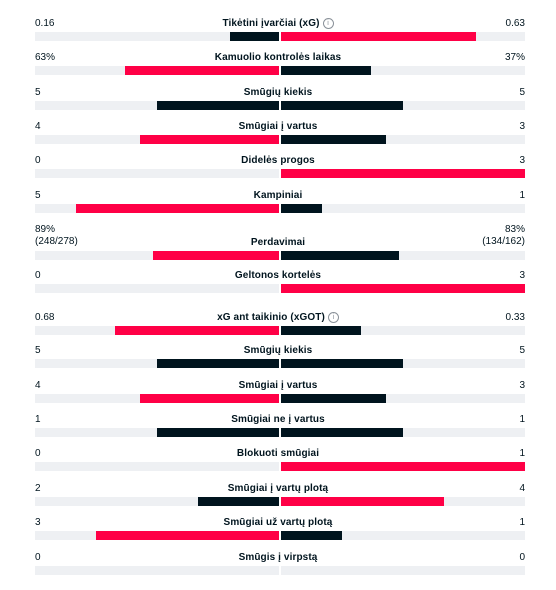 This screenshot has width=556, height=590. What do you see at coordinates (515, 317) in the screenshot?
I see `away-value: 0.33` at bounding box center [515, 317].